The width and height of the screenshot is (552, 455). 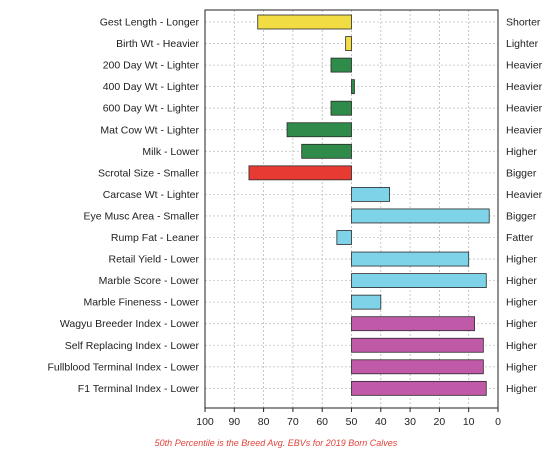 What do you see at coordinates (170, 152) in the screenshot?
I see `category-label: Milk - Lower` at bounding box center [170, 152].